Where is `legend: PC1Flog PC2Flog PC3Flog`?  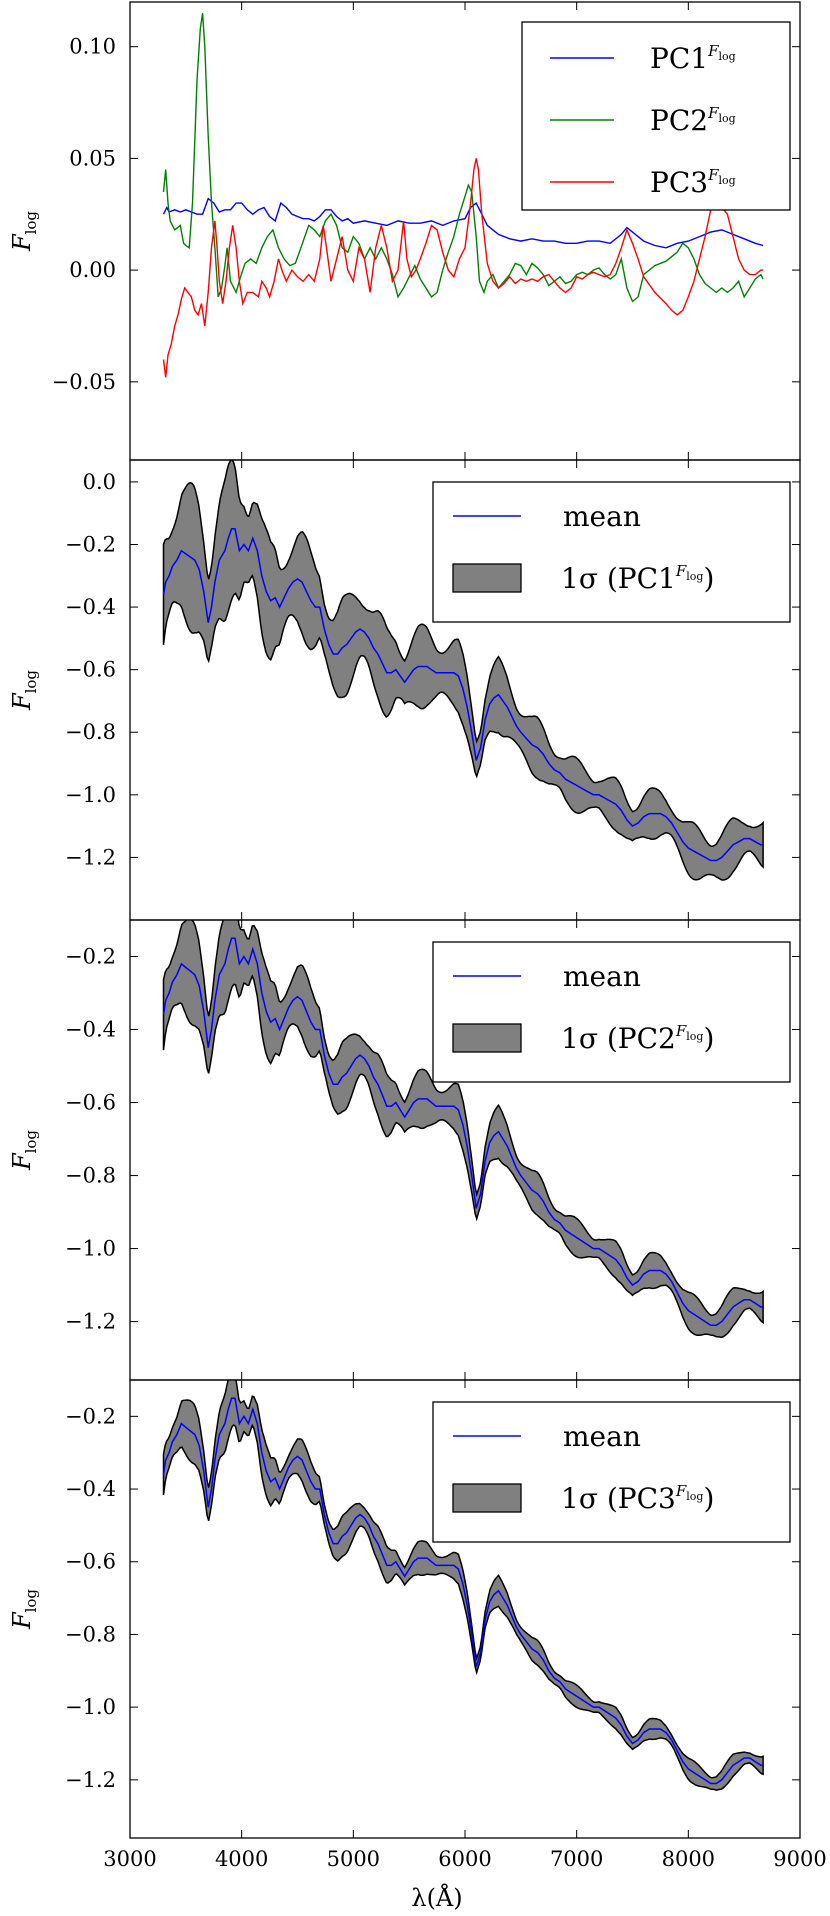
legend: PC1Flog PC2Flog PC3Flog is located at coordinates (656, 116).